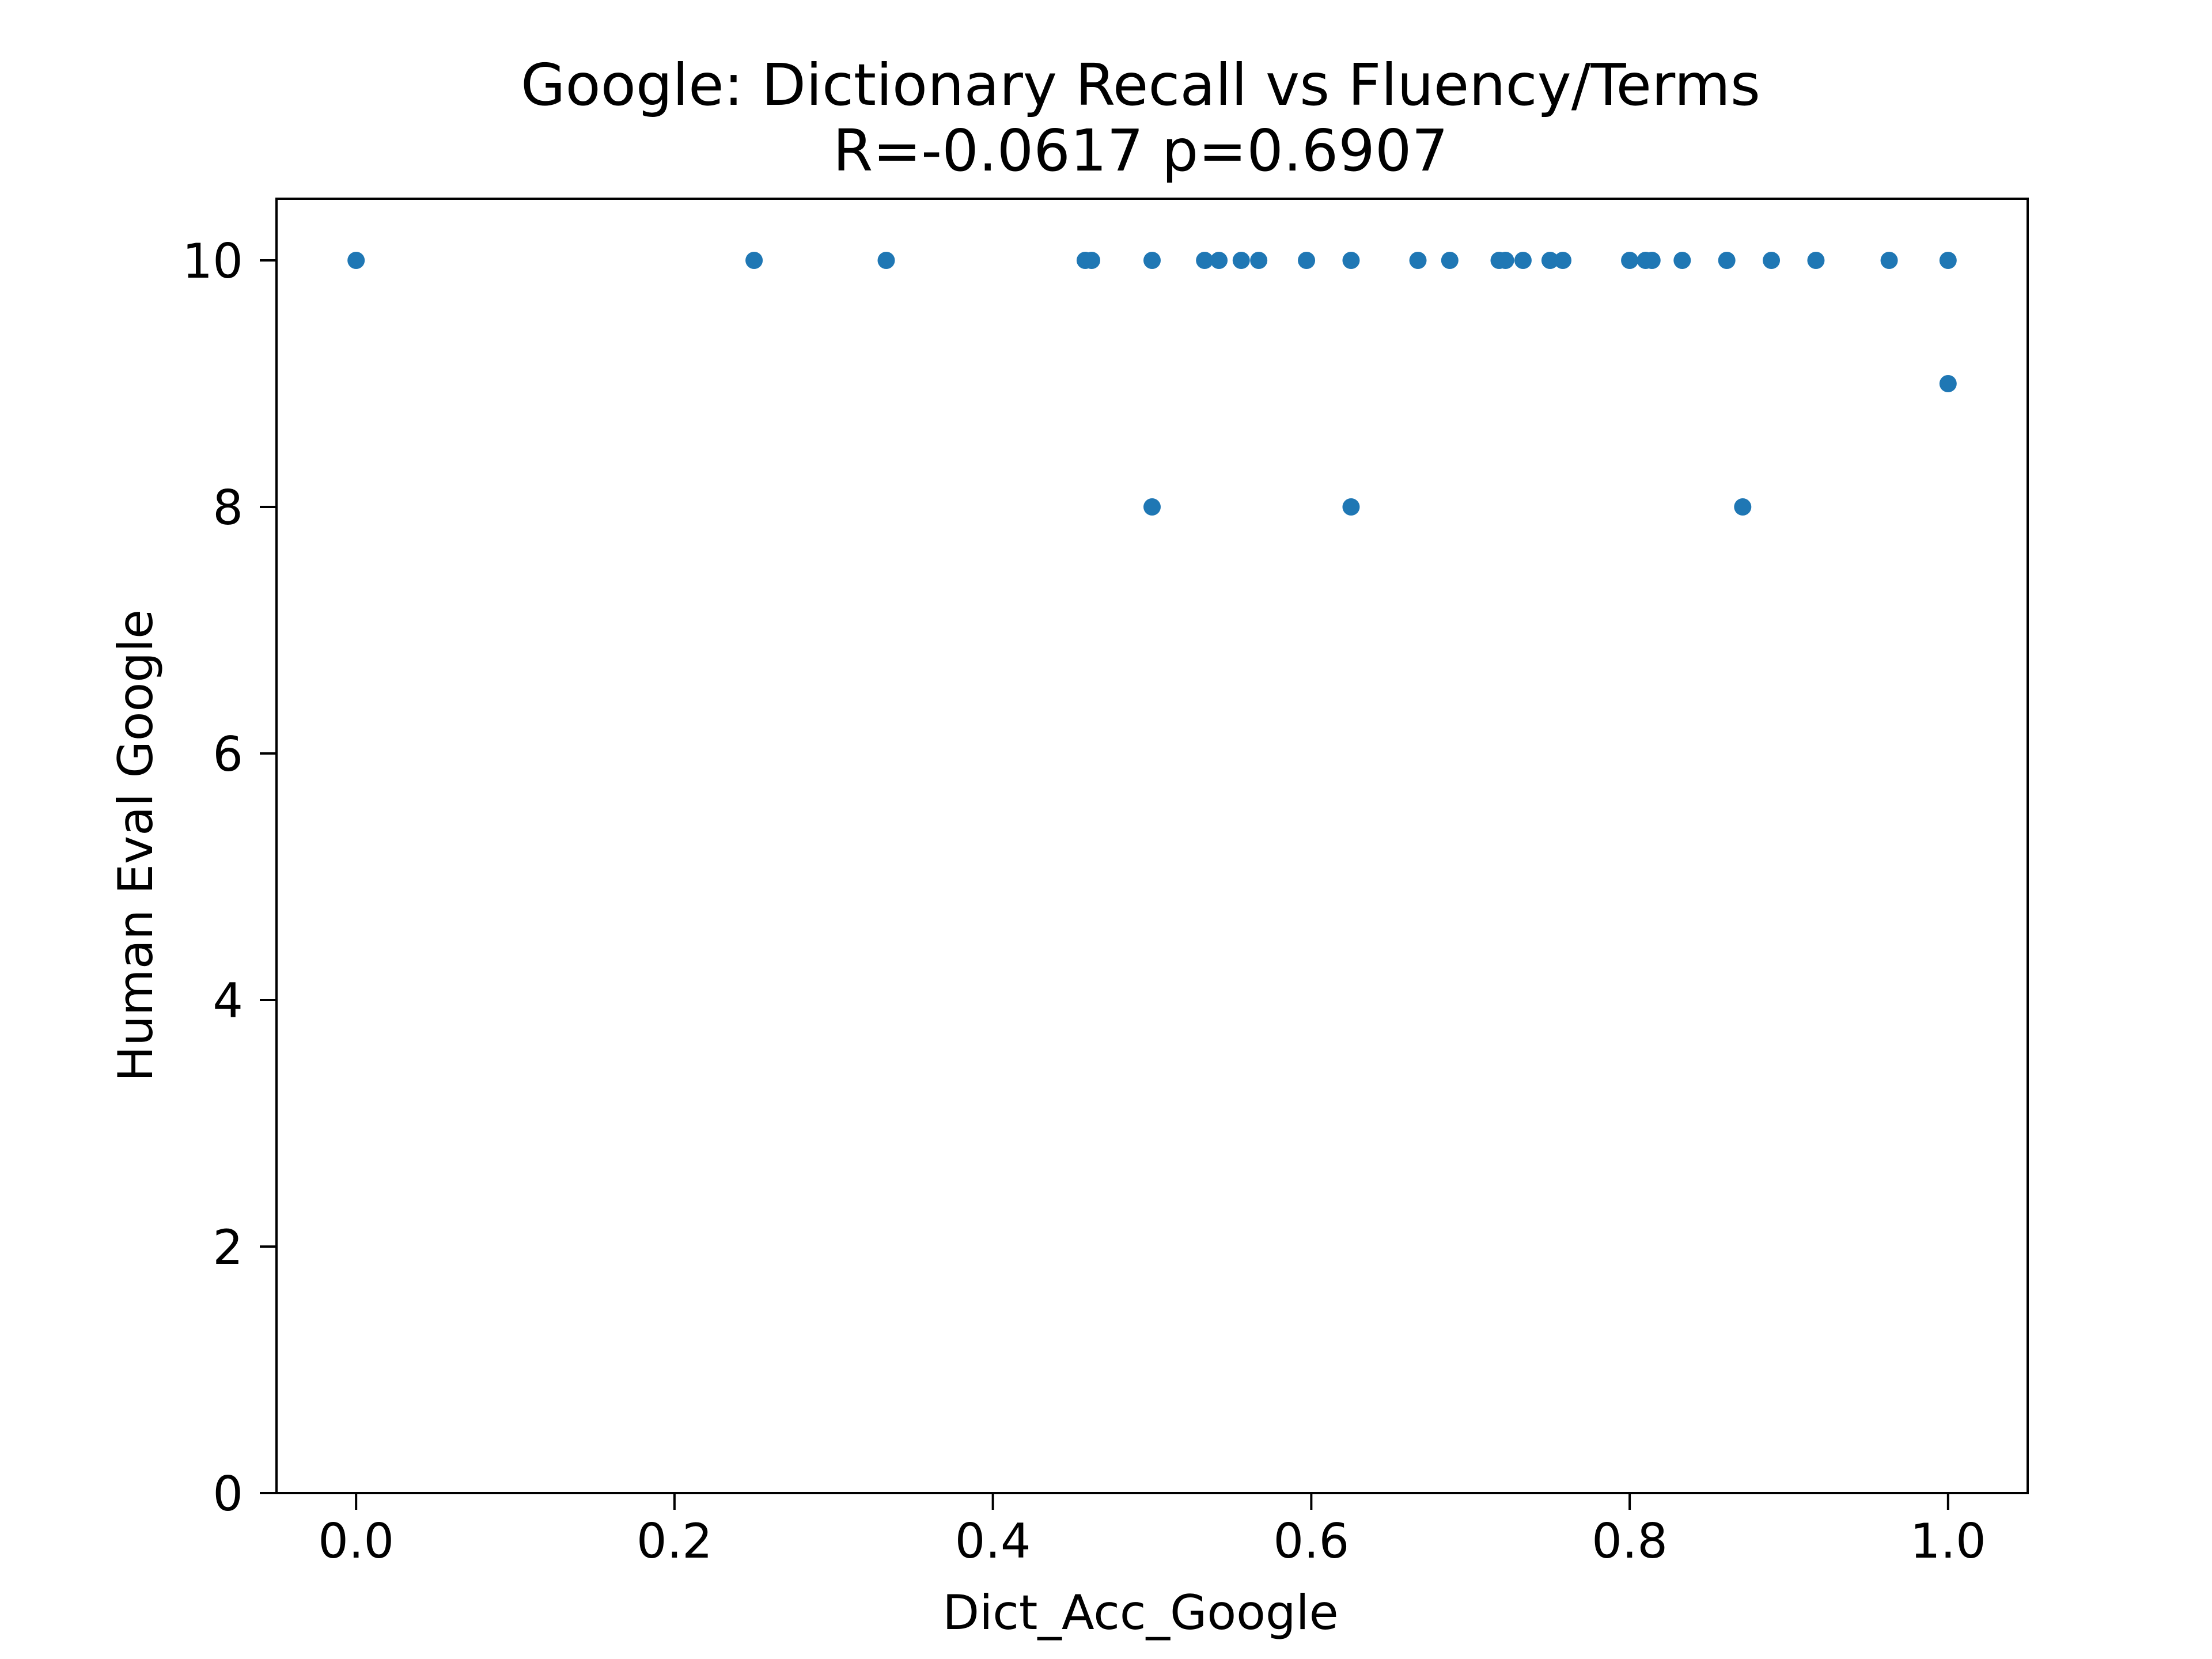 The height and width of the screenshot is (1659, 2212). What do you see at coordinates (1140, 1613) in the screenshot?
I see `x-axis-label: Dict_Acc_Google` at bounding box center [1140, 1613].